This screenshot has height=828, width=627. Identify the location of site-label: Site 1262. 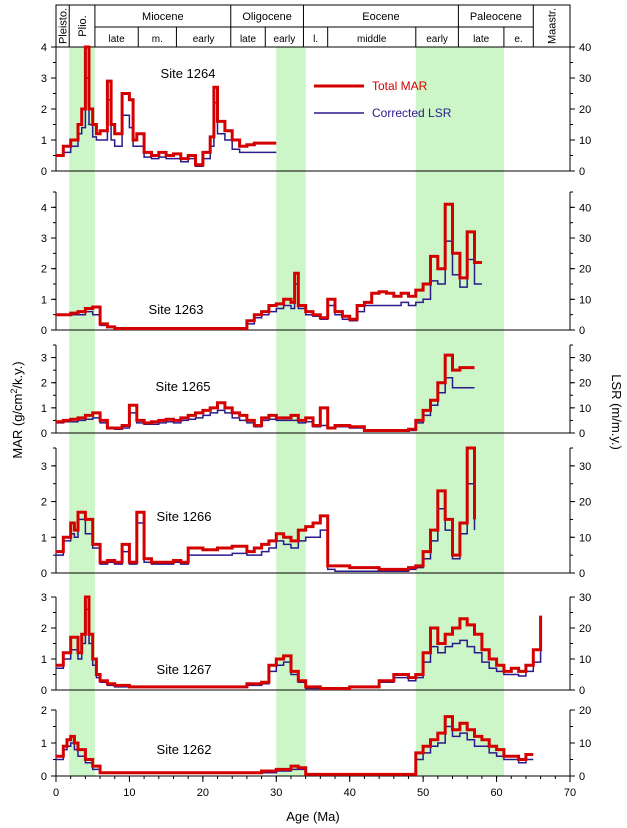
(184, 749).